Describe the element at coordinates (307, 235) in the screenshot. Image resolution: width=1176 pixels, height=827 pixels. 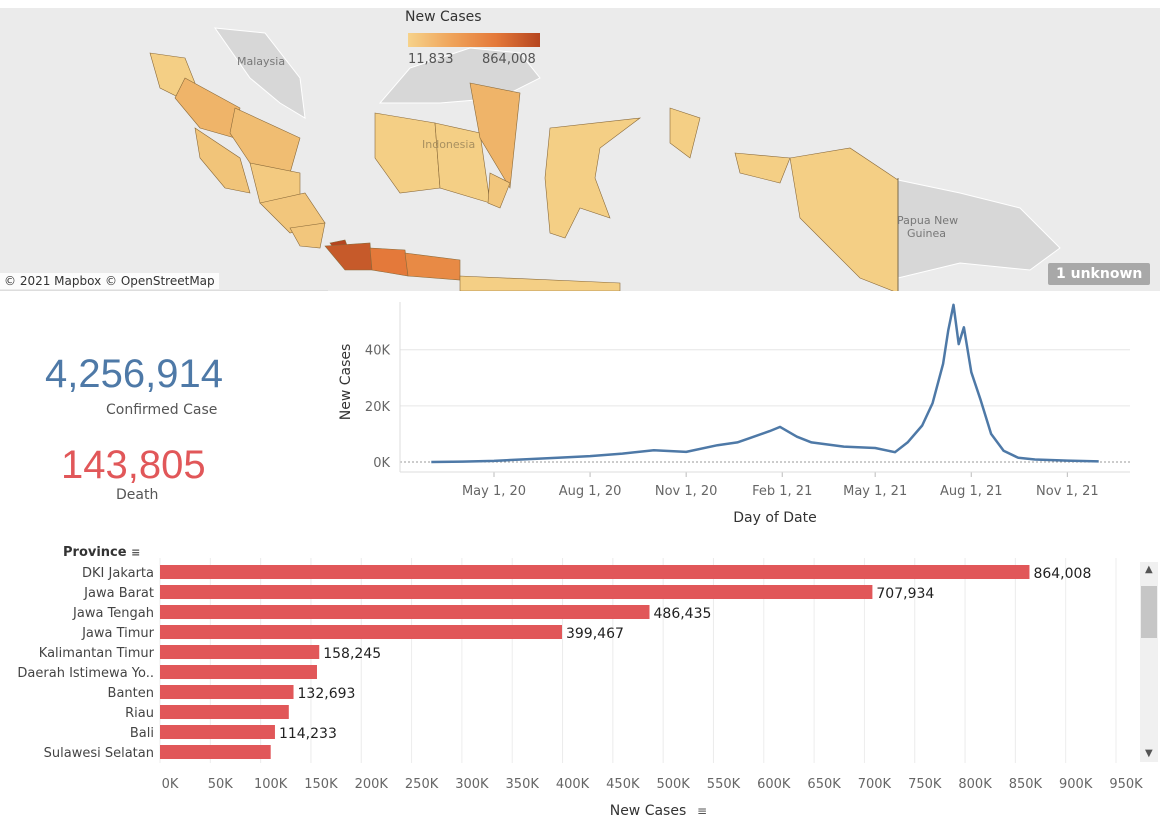
I see `province-lampung` at that location.